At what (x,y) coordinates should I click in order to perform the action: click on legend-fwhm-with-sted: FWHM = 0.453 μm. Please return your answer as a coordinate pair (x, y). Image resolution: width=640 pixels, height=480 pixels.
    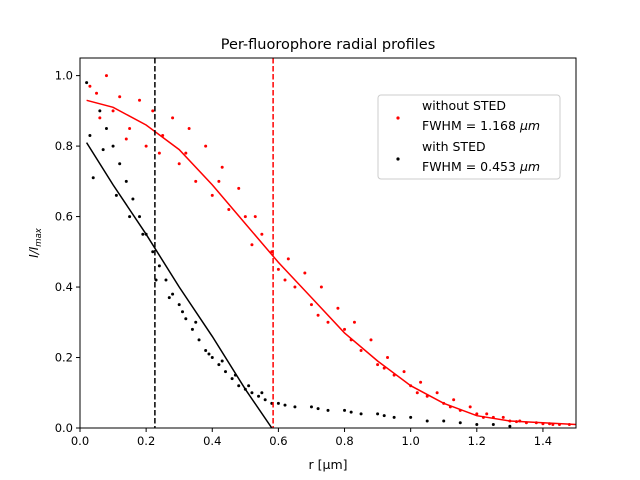
    Looking at the image, I should click on (481, 166).